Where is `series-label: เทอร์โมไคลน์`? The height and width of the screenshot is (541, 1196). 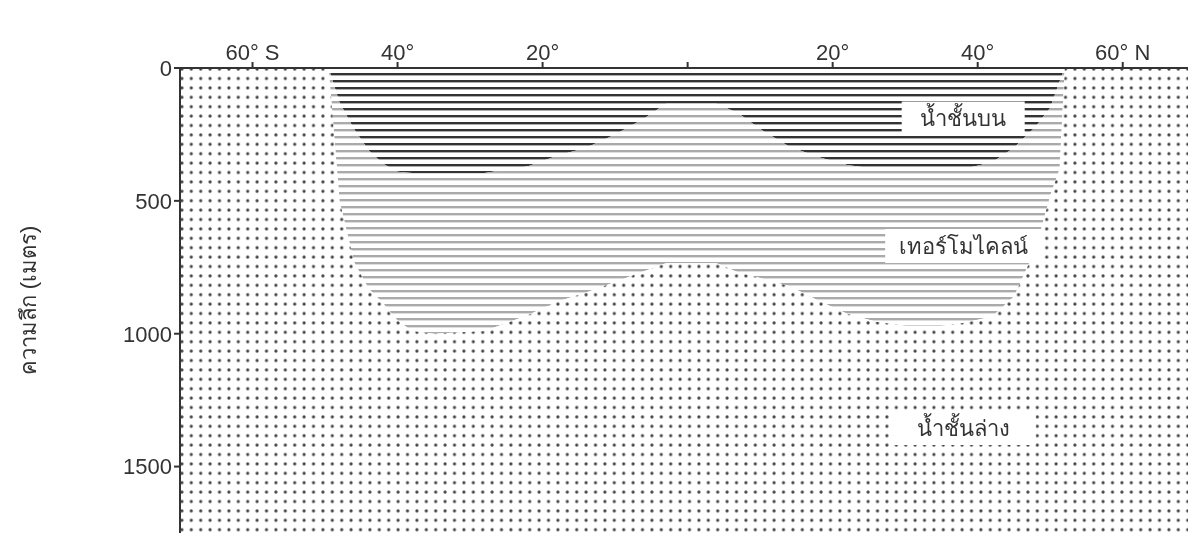 series-label: เทอร์โมไคลน์ is located at coordinates (963, 246).